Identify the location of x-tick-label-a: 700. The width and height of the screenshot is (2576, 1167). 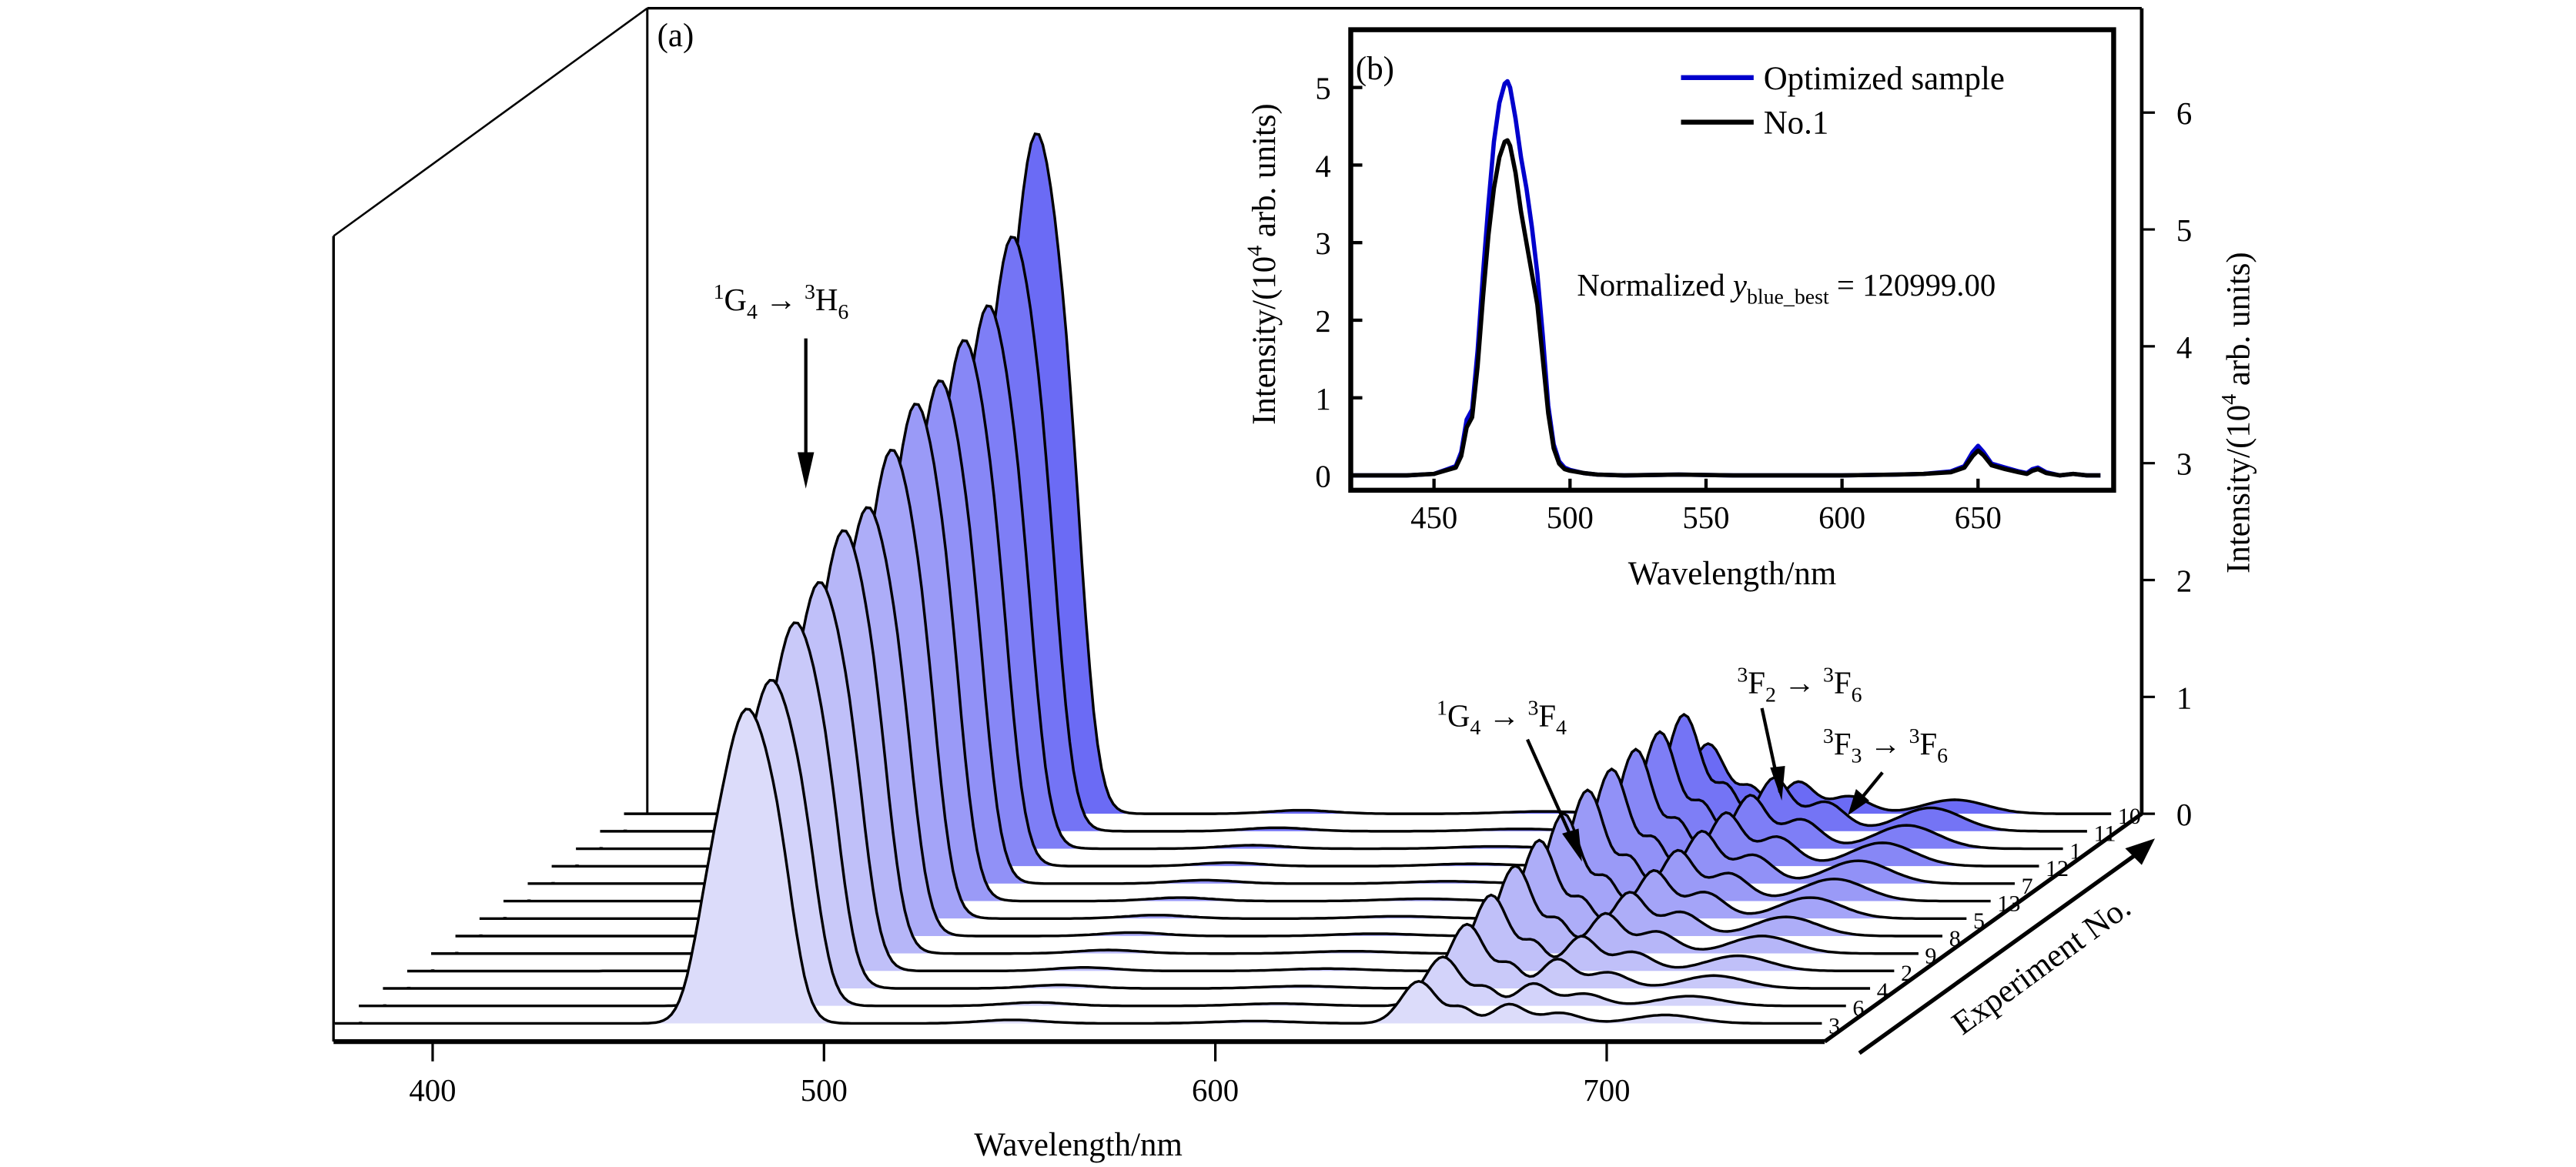
(1607, 1090).